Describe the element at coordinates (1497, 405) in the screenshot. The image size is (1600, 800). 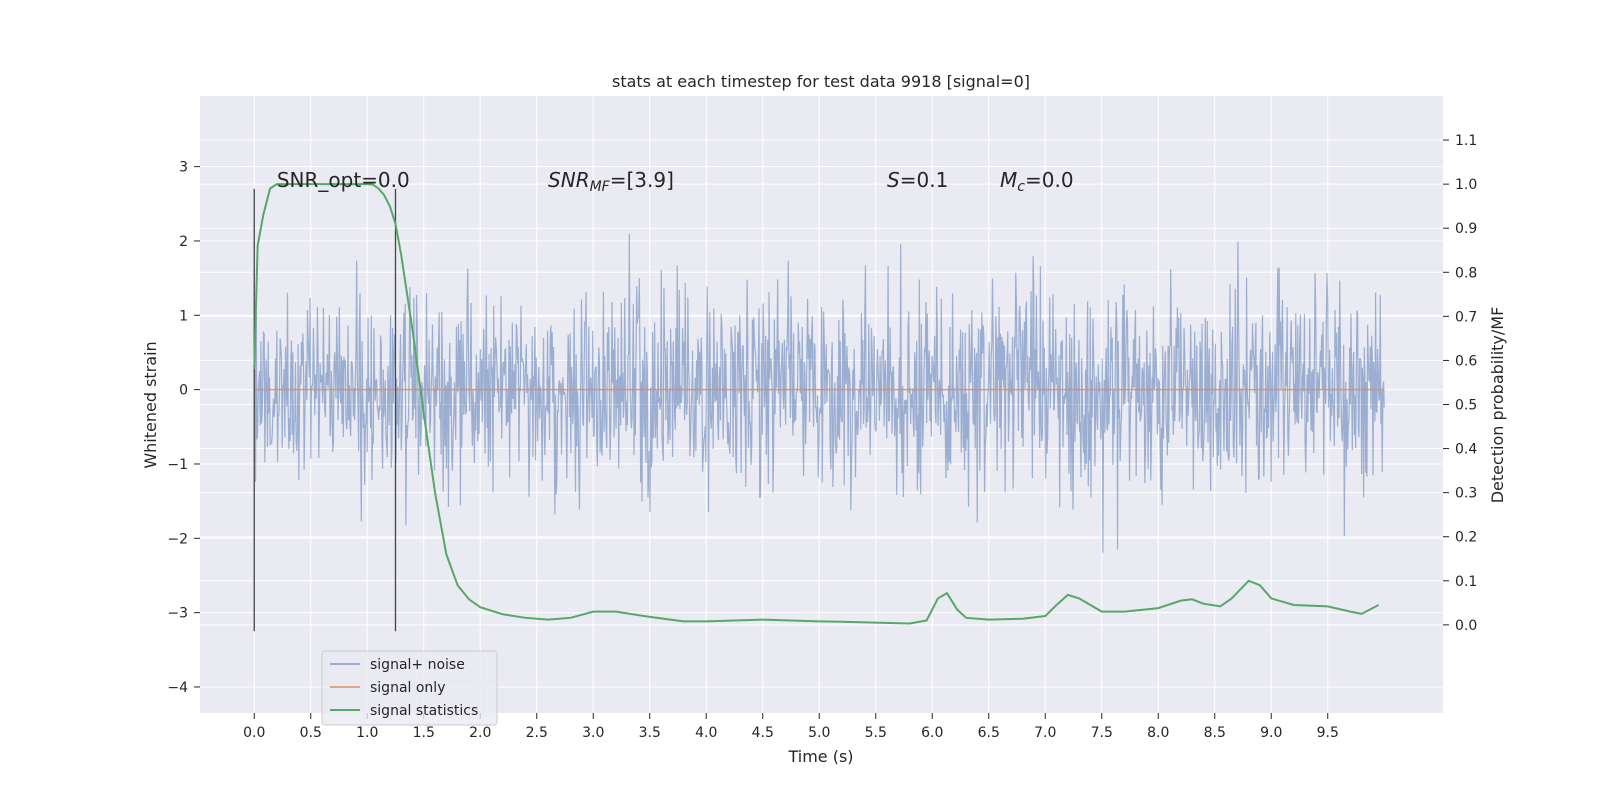
I see `y2-axis-label: Detection probability/MF` at that location.